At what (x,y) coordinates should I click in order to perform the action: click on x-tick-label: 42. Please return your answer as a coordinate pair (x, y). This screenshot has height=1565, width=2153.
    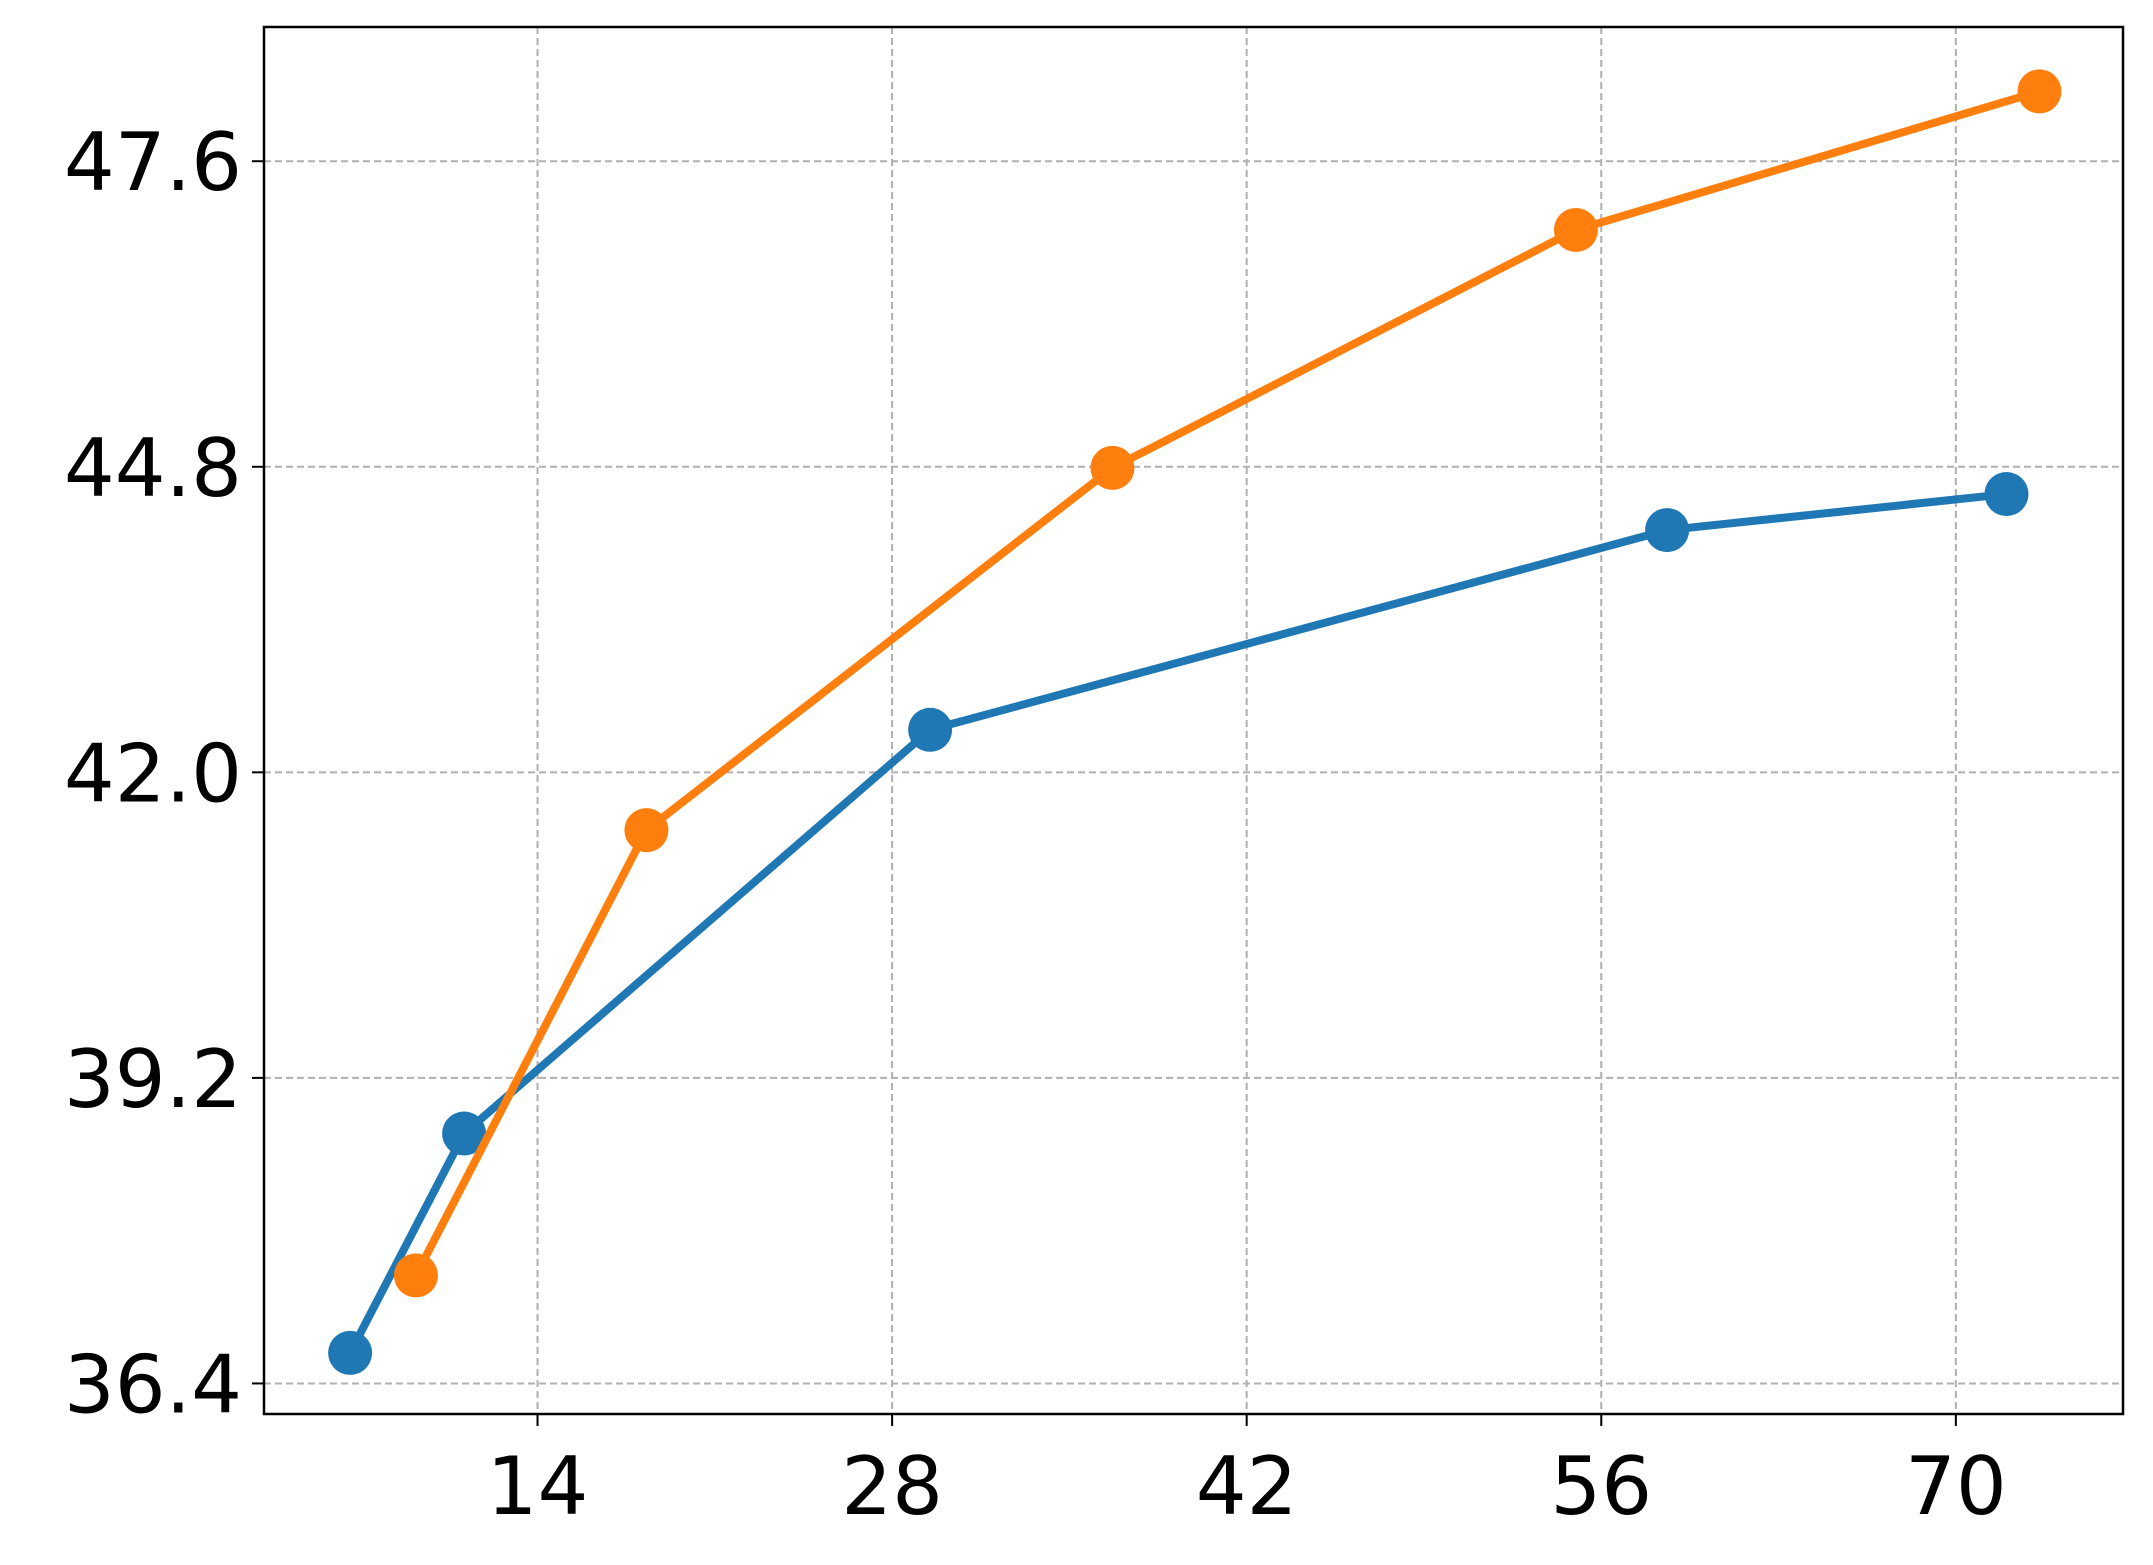
    Looking at the image, I should click on (1247, 1486).